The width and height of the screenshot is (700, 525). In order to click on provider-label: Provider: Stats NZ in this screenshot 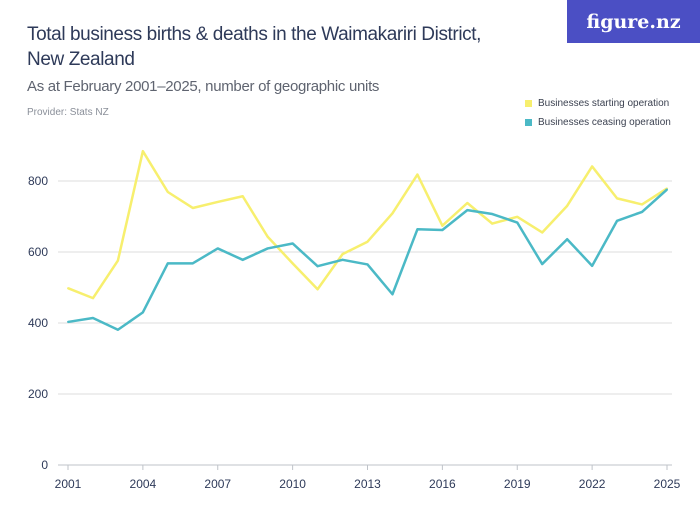, I will do `click(68, 112)`.